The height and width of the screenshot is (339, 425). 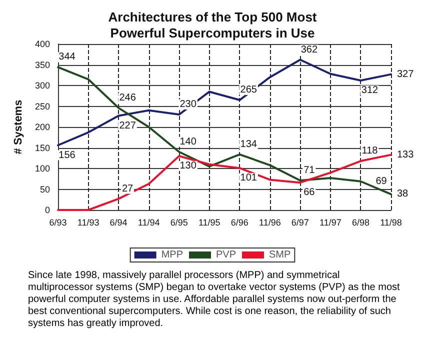 I want to click on x-tick-label: 11/98, so click(x=391, y=223).